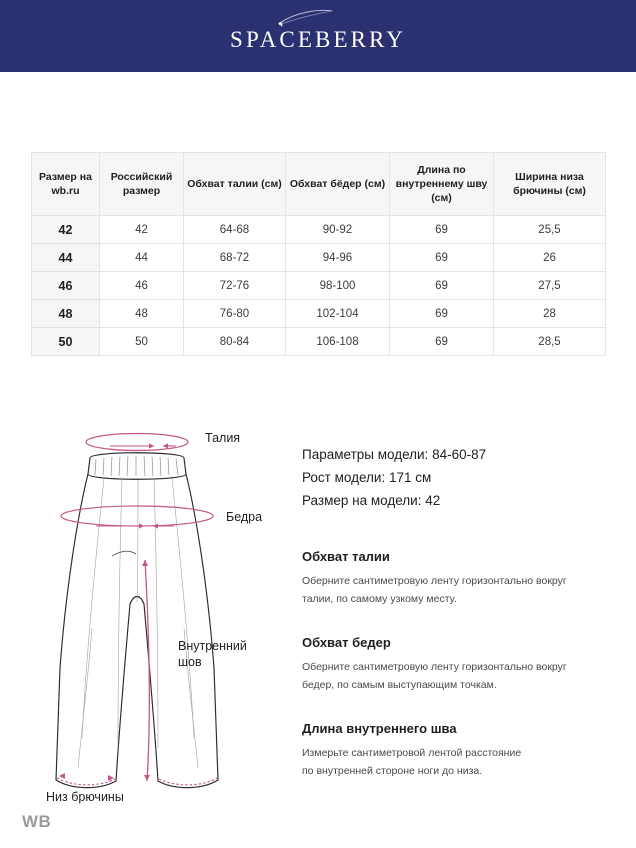 The height and width of the screenshot is (848, 636). I want to click on table-row: 46 46 72-76 98-100 69 27,5, so click(318, 285).